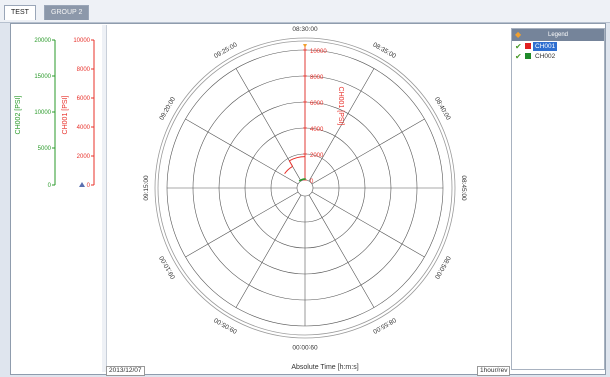 The width and height of the screenshot is (610, 377). Describe the element at coordinates (84, 70) in the screenshot. I see `ch001-tick-label: 8000` at that location.